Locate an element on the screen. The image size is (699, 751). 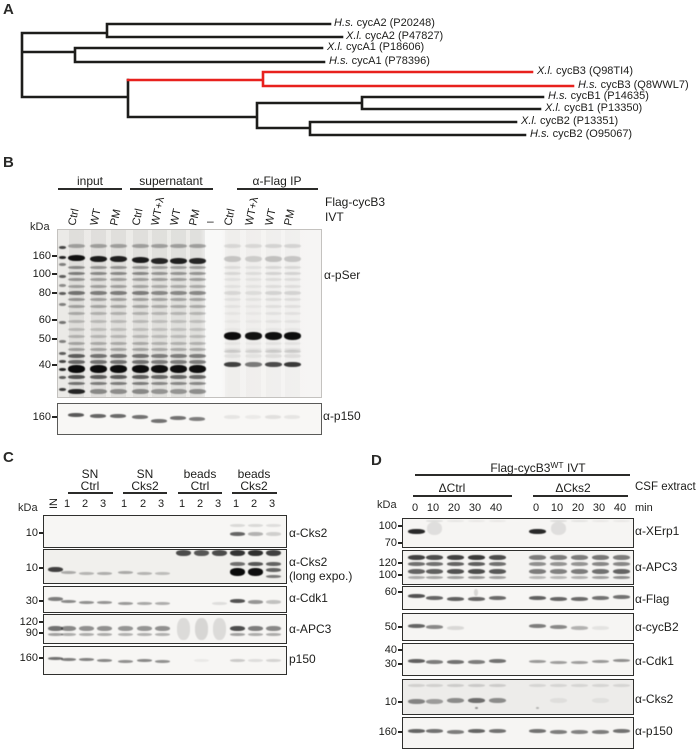
taxon-label: X.l. cycB1 (P13350) is located at coordinates (593, 108).